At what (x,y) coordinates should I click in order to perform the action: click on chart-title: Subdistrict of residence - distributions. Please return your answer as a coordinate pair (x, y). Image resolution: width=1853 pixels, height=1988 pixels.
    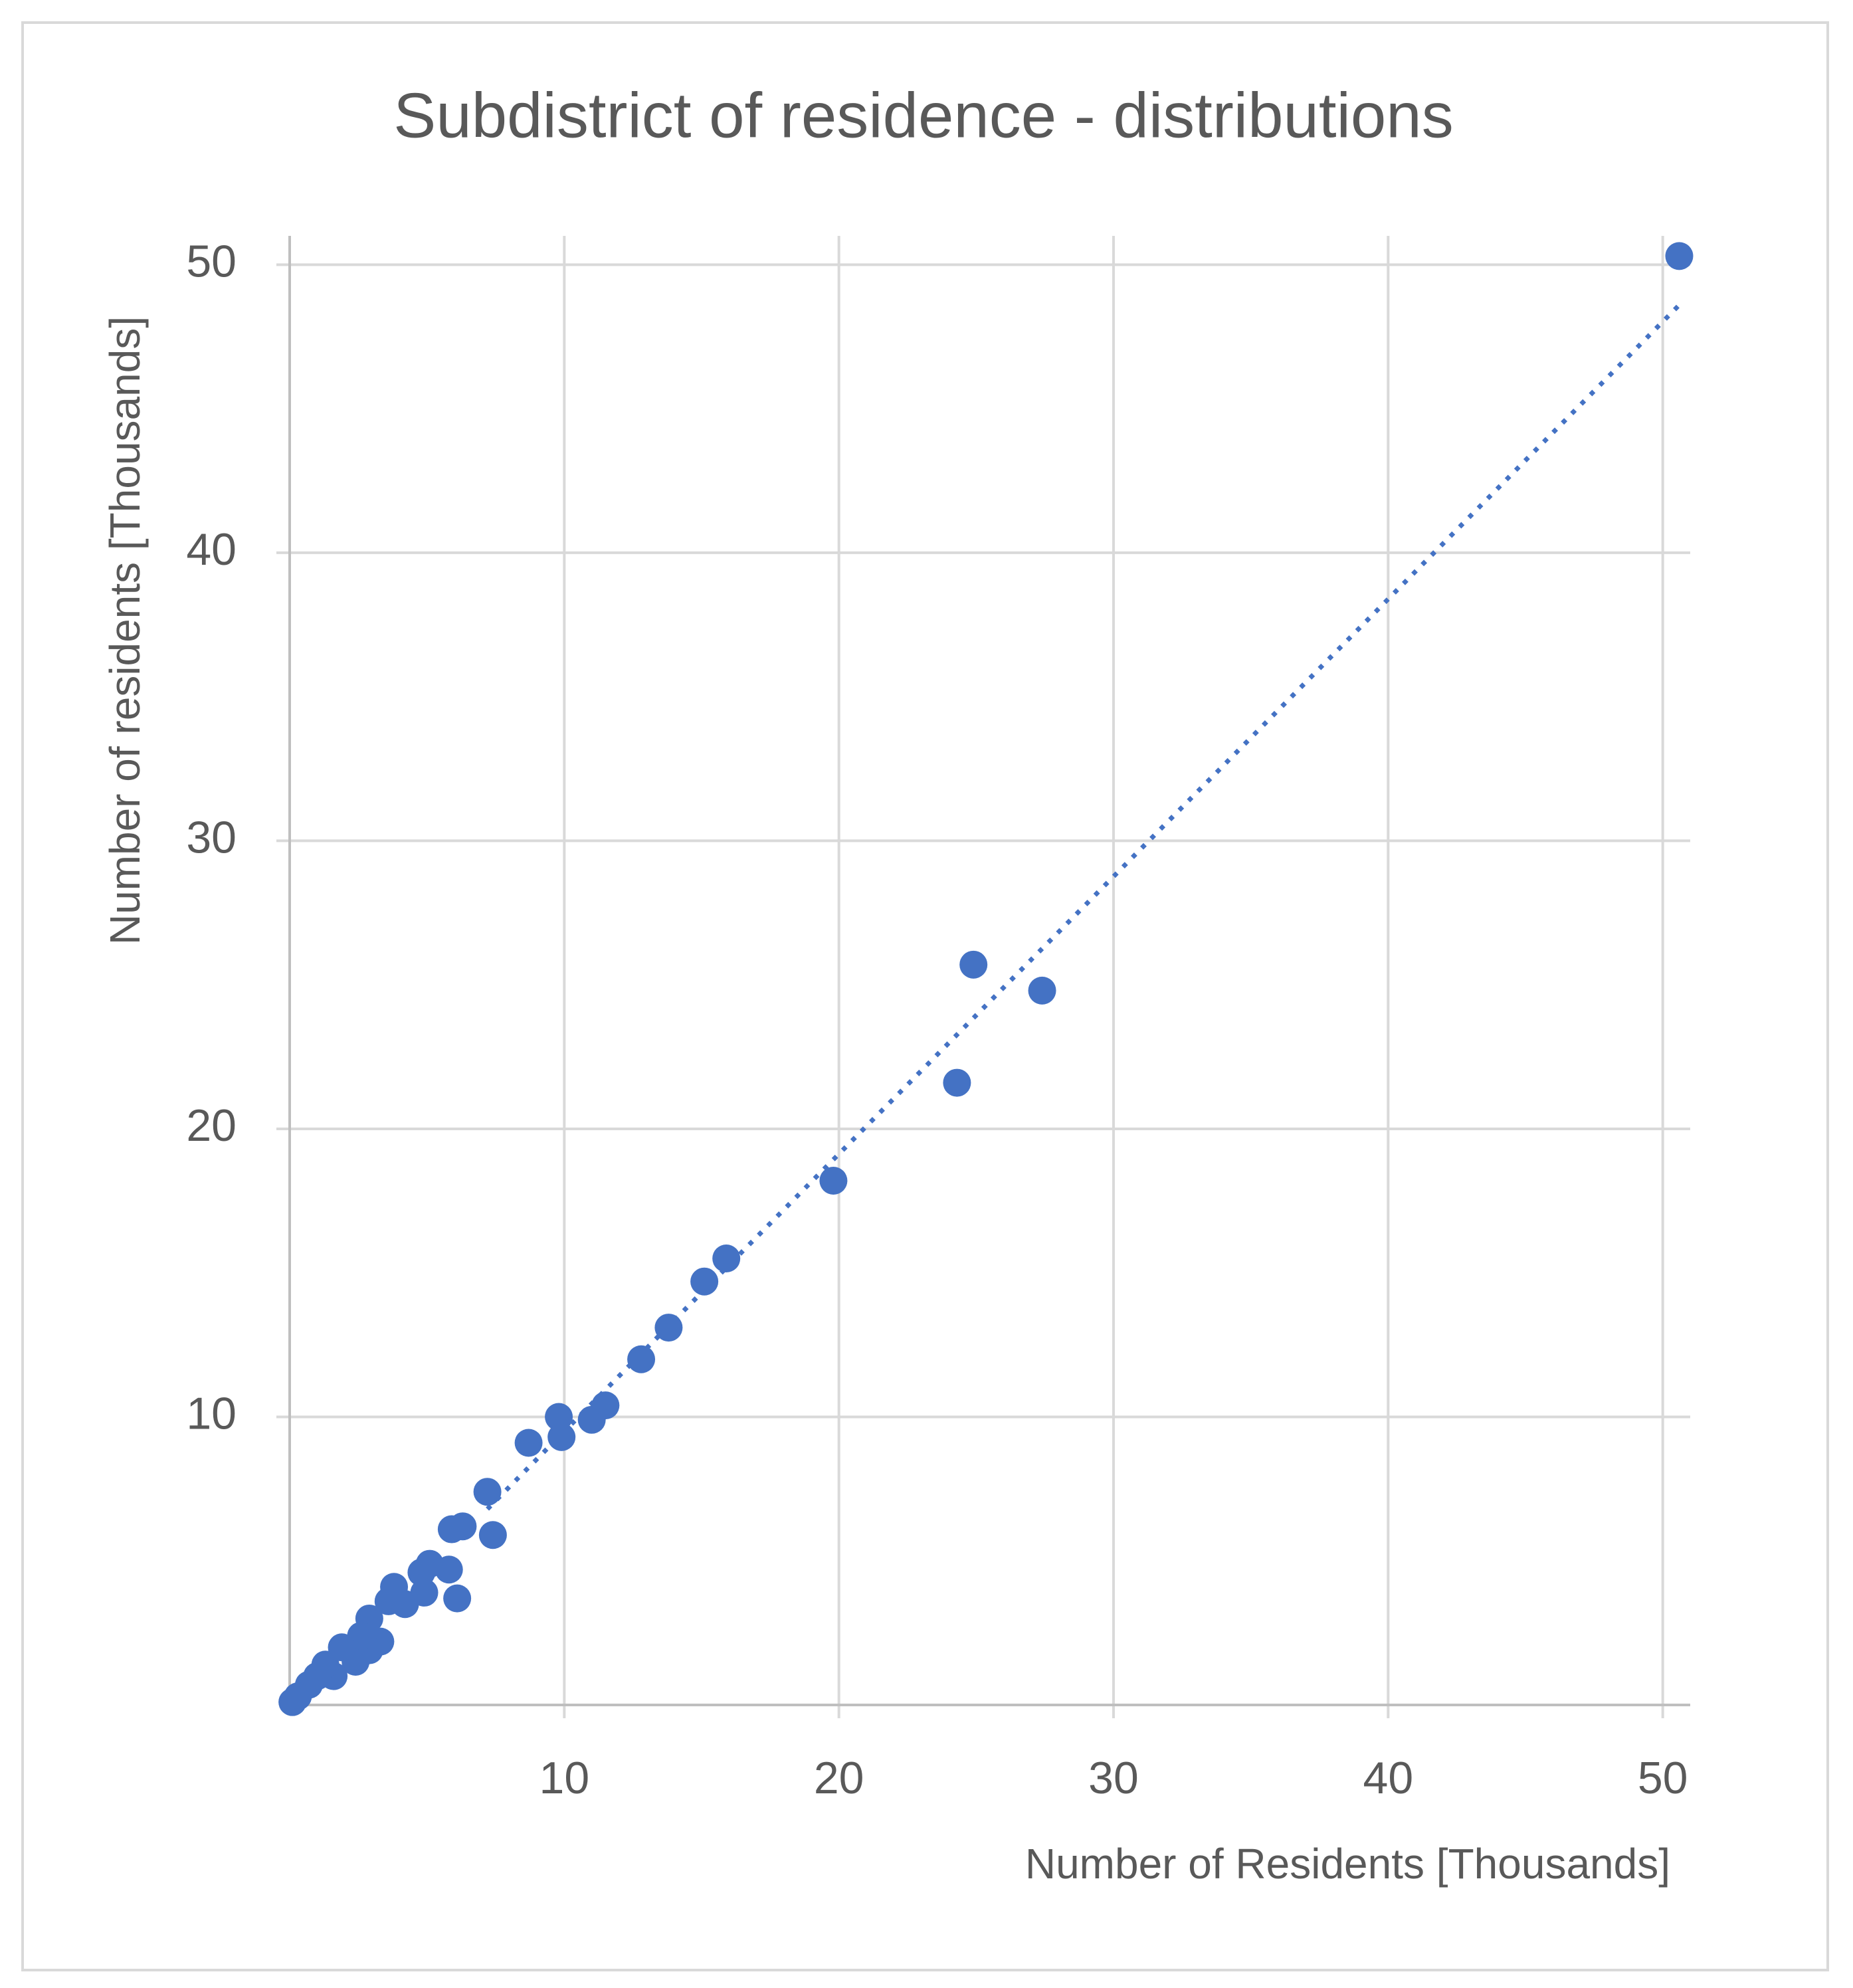
    Looking at the image, I should click on (923, 115).